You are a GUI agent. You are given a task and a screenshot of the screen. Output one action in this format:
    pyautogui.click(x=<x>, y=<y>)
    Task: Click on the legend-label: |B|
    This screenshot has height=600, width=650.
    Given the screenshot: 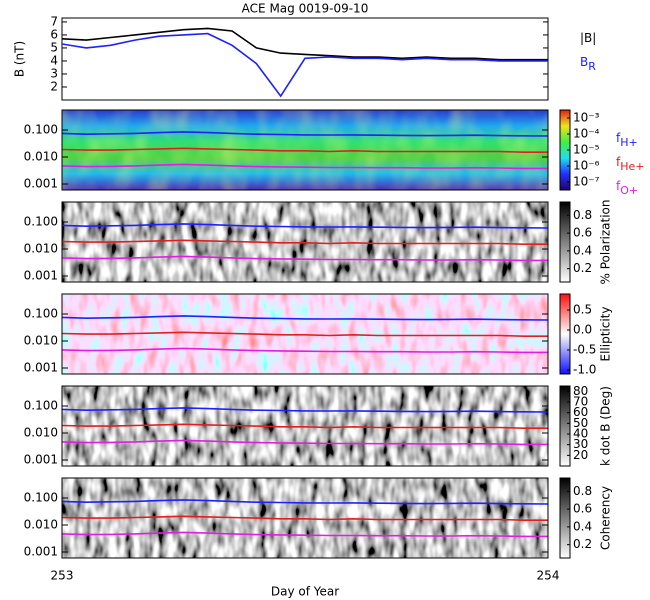 What is the action you would take?
    pyautogui.click(x=588, y=38)
    